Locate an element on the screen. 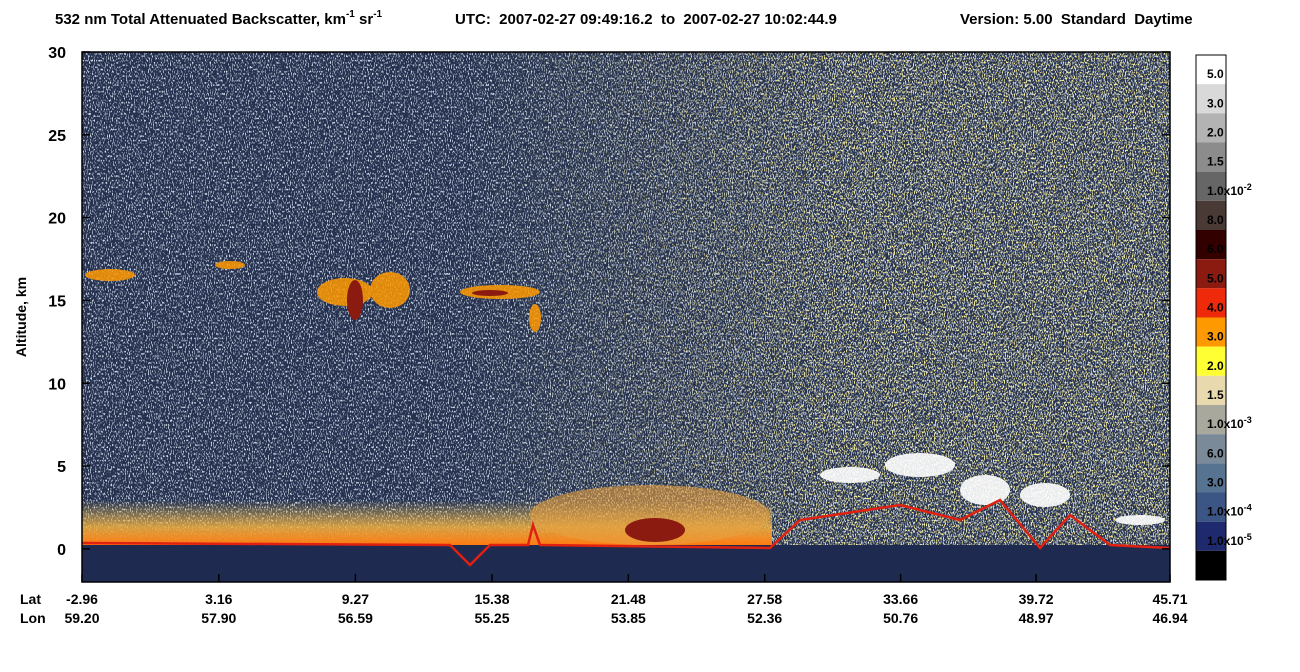 The height and width of the screenshot is (672, 1300). lat-tick-label: 21.48 is located at coordinates (628, 599).